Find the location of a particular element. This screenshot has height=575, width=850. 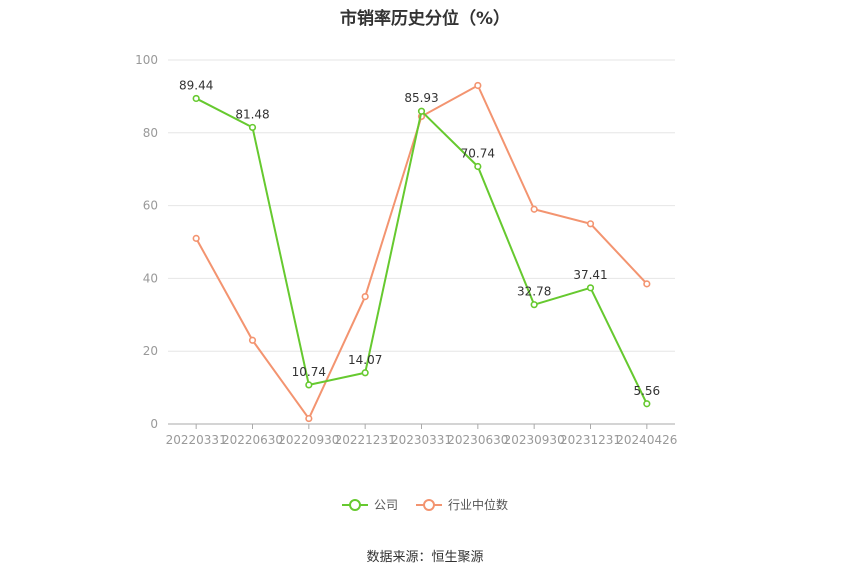

legend-item-company: 公司 is located at coordinates (369, 504).